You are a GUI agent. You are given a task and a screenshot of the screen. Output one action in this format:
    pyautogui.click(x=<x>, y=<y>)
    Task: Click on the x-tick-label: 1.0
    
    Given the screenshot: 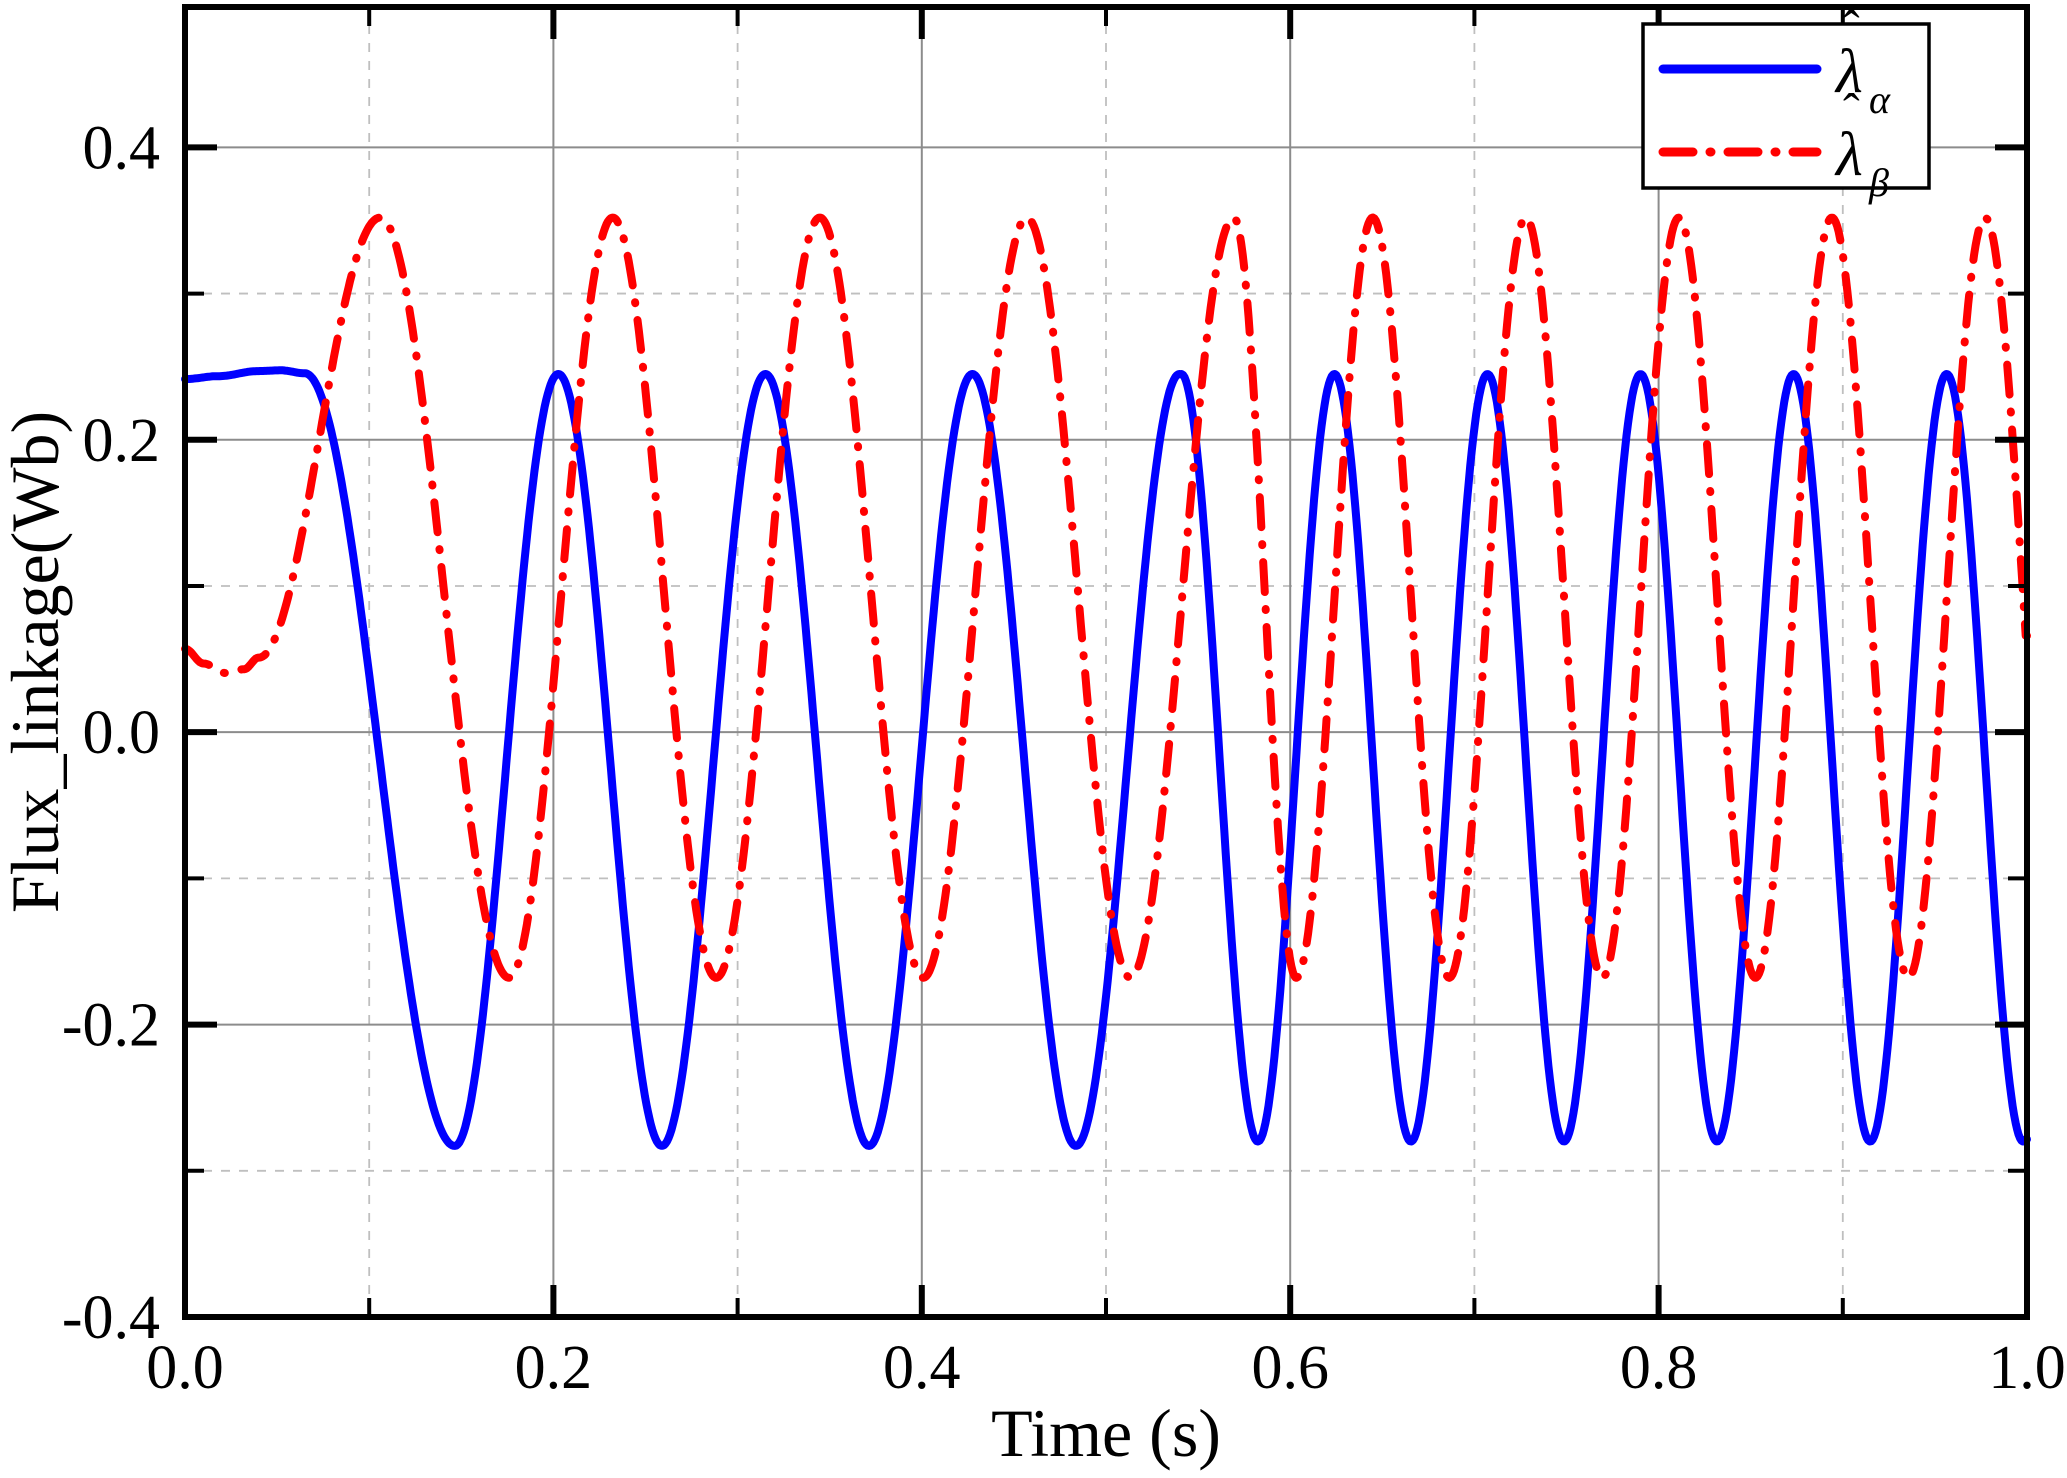 What is the action you would take?
    pyautogui.click(x=2027, y=1368)
    